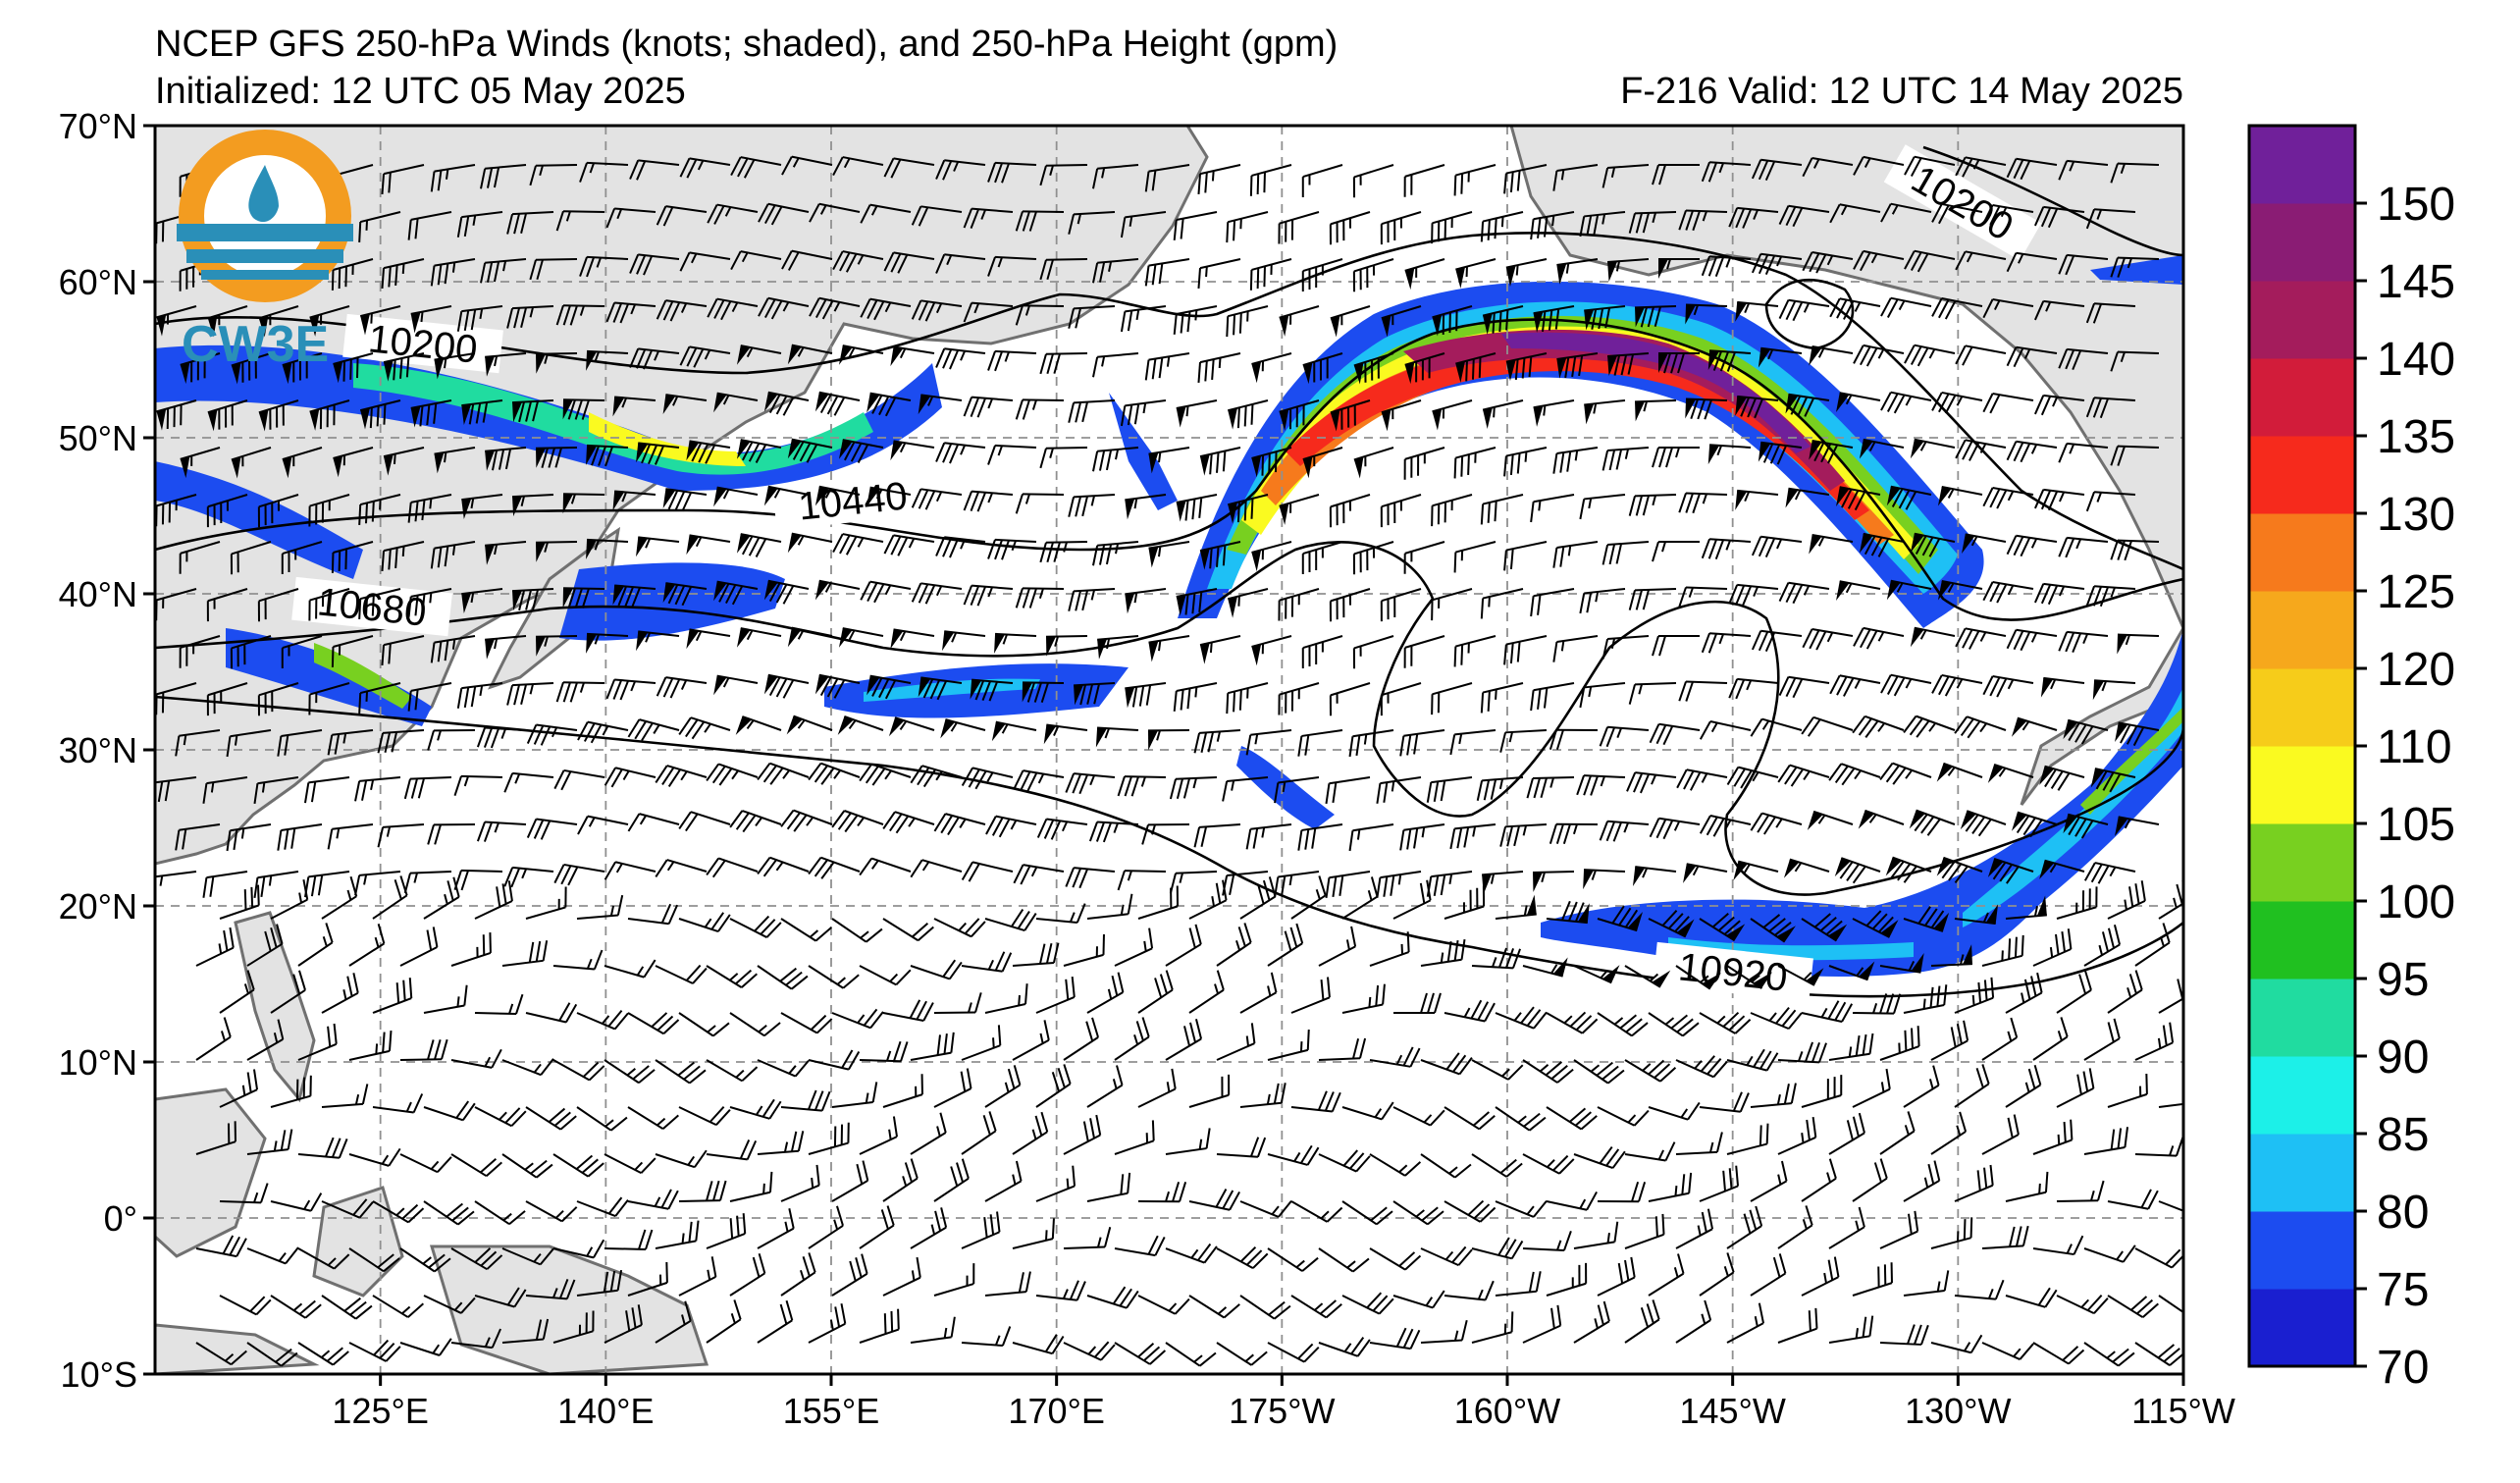 The image size is (2520, 1483). Describe the element at coordinates (2416, 825) in the screenshot. I see `colorbar-label: 105` at that location.